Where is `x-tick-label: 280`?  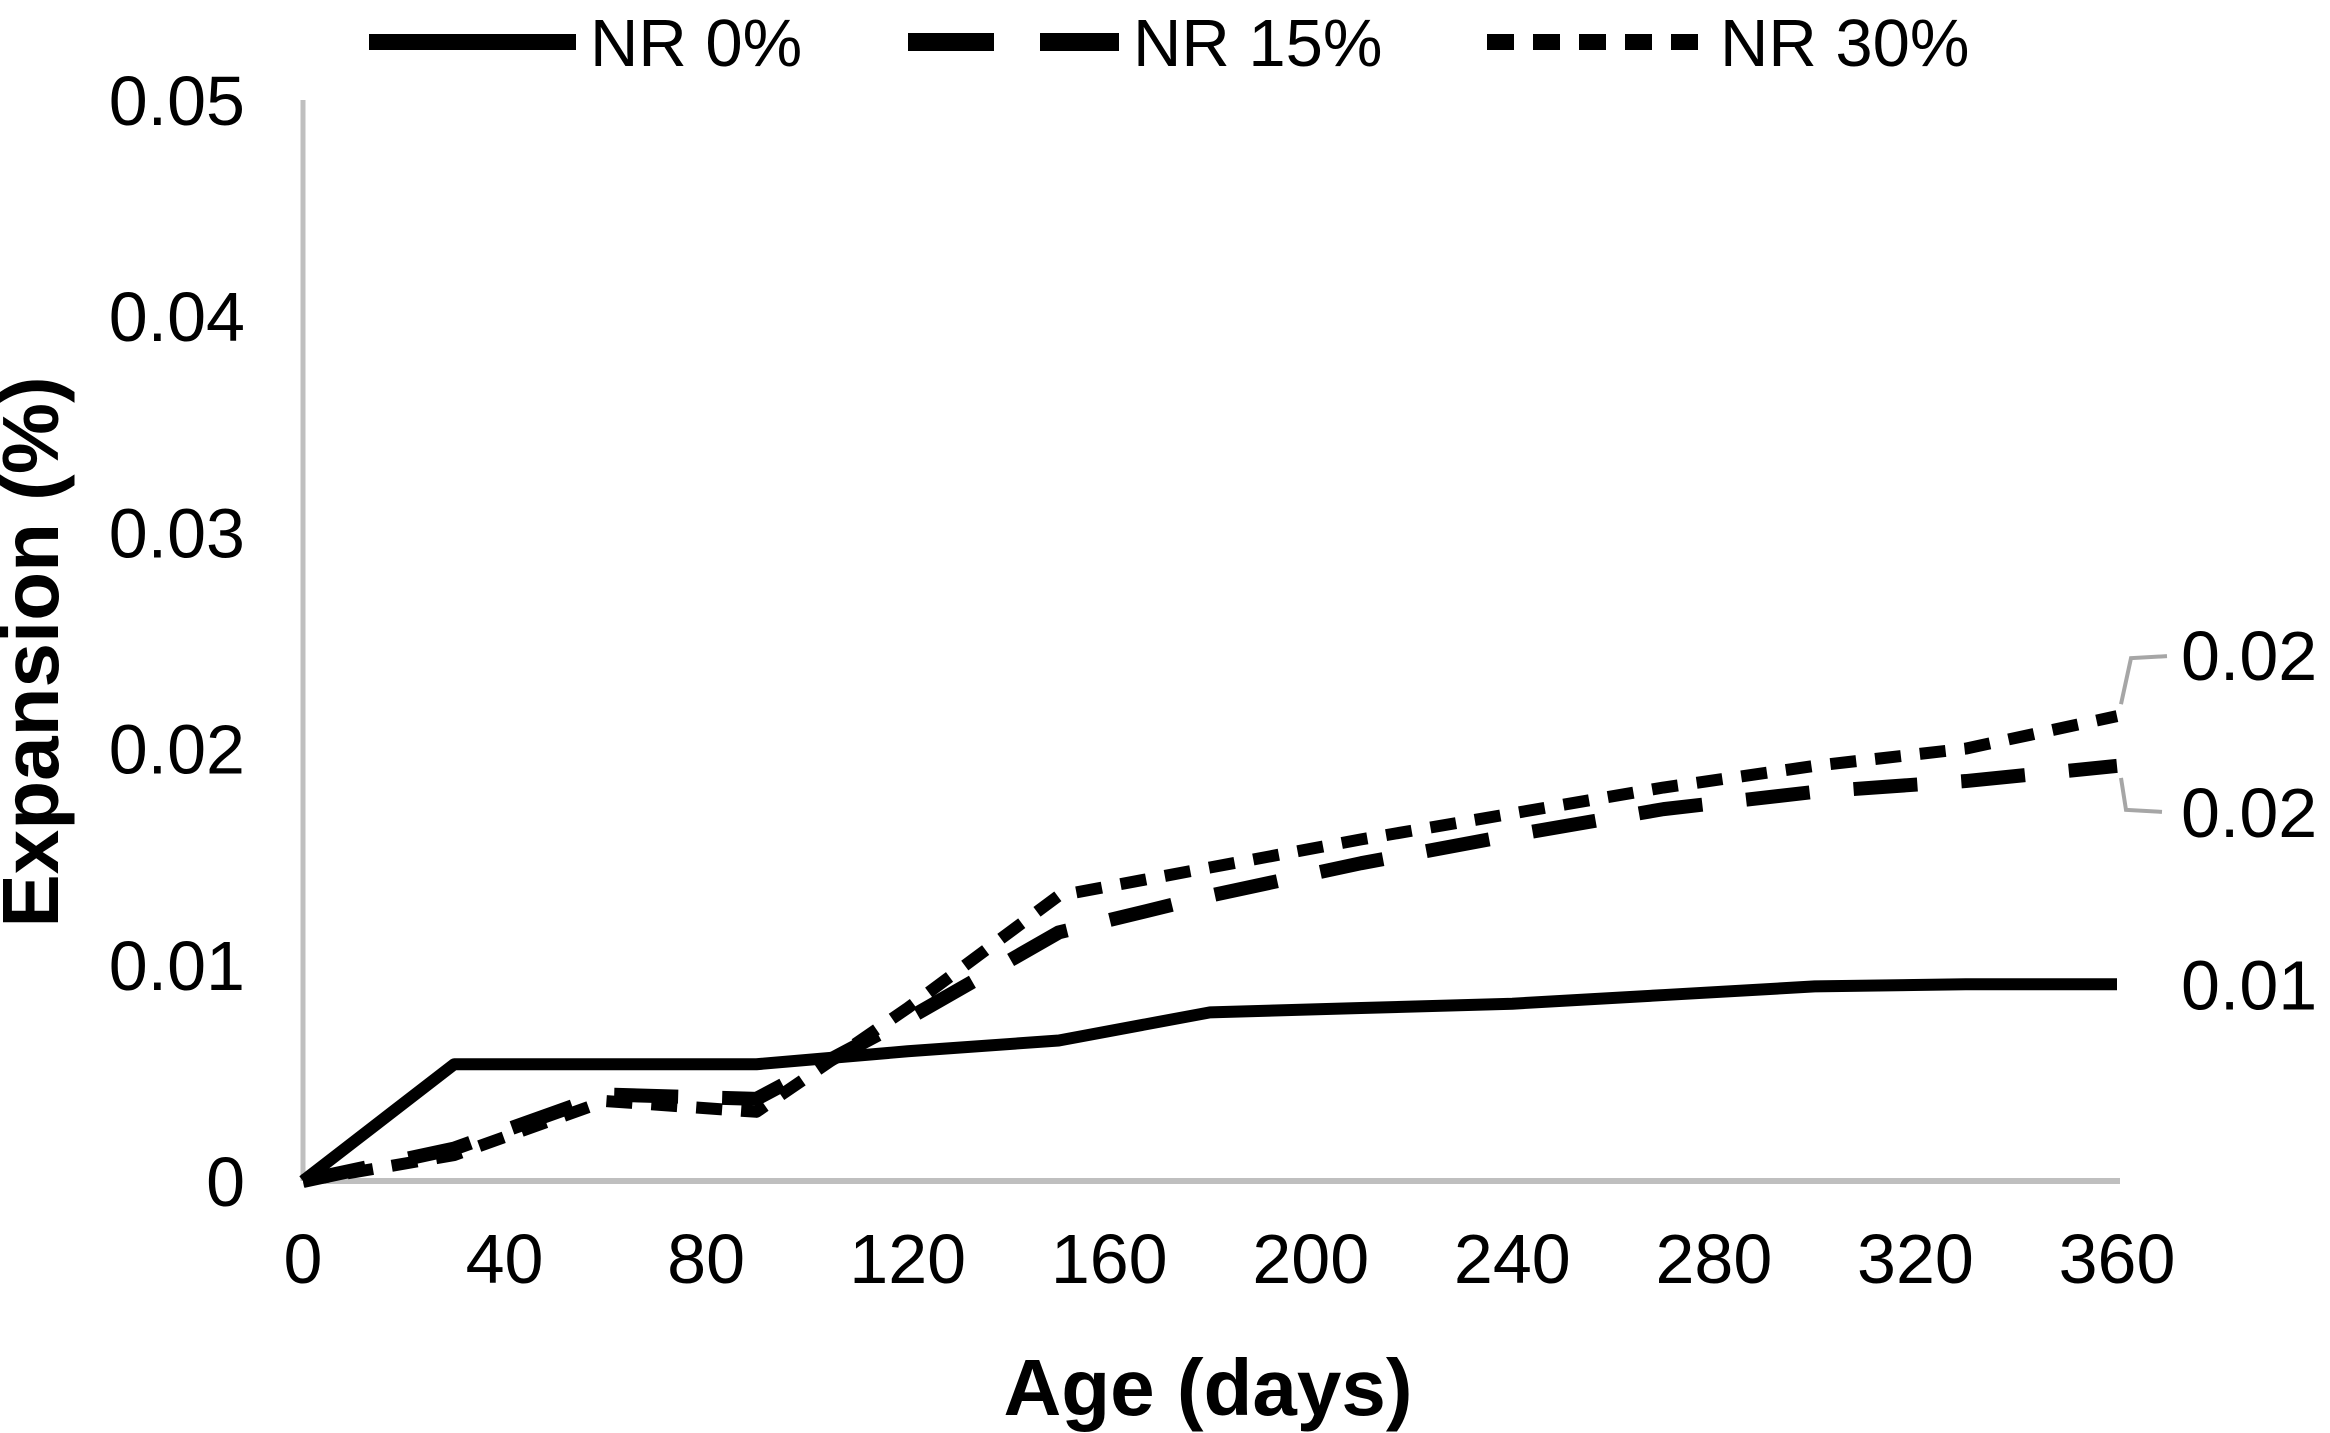
x-tick-label: 280 is located at coordinates (1713, 1259).